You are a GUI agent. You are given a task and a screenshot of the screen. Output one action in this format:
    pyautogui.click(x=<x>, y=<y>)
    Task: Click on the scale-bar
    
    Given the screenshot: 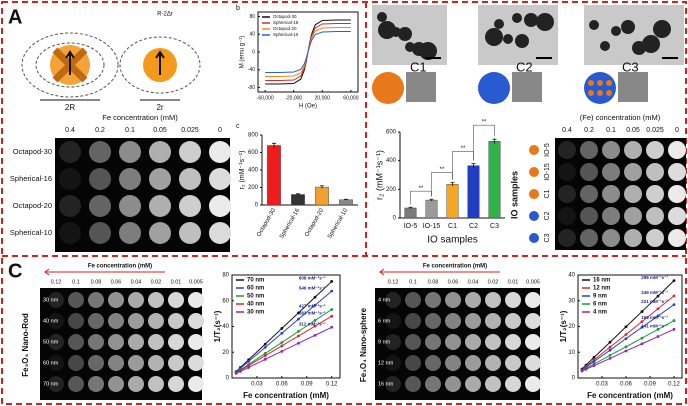 What is the action you would take?
    pyautogui.click(x=433, y=58)
    